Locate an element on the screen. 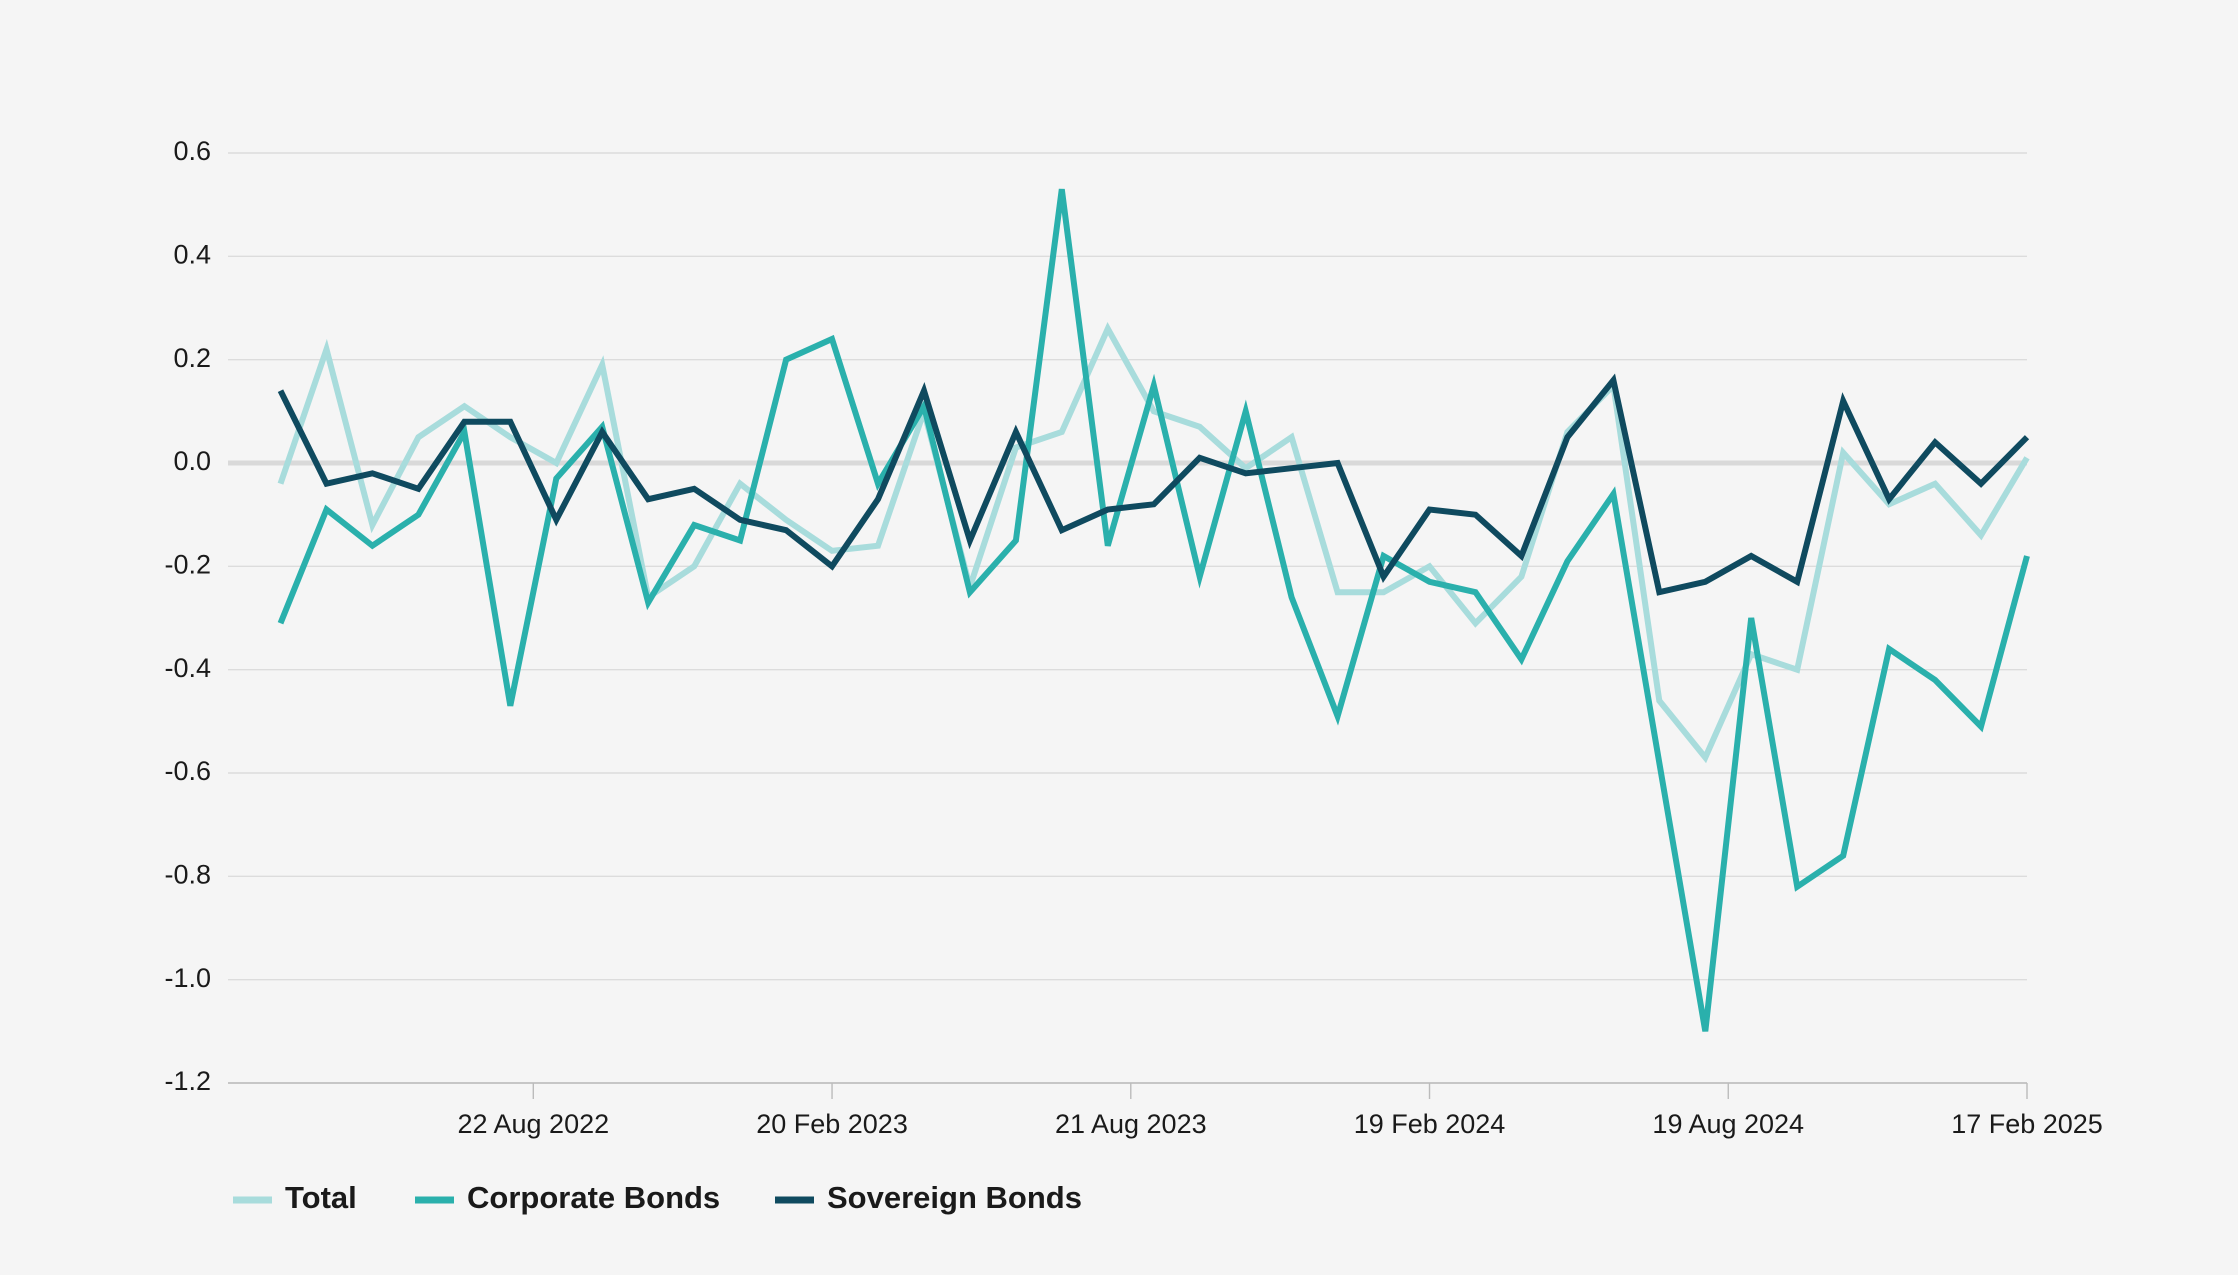 The image size is (2238, 1275). x-tick-label: 22 Aug 2022 is located at coordinates (533, 1124).